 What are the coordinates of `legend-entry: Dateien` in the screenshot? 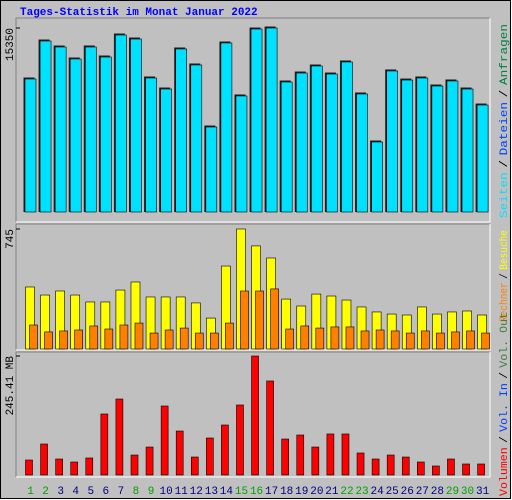 It's located at (505, 128).